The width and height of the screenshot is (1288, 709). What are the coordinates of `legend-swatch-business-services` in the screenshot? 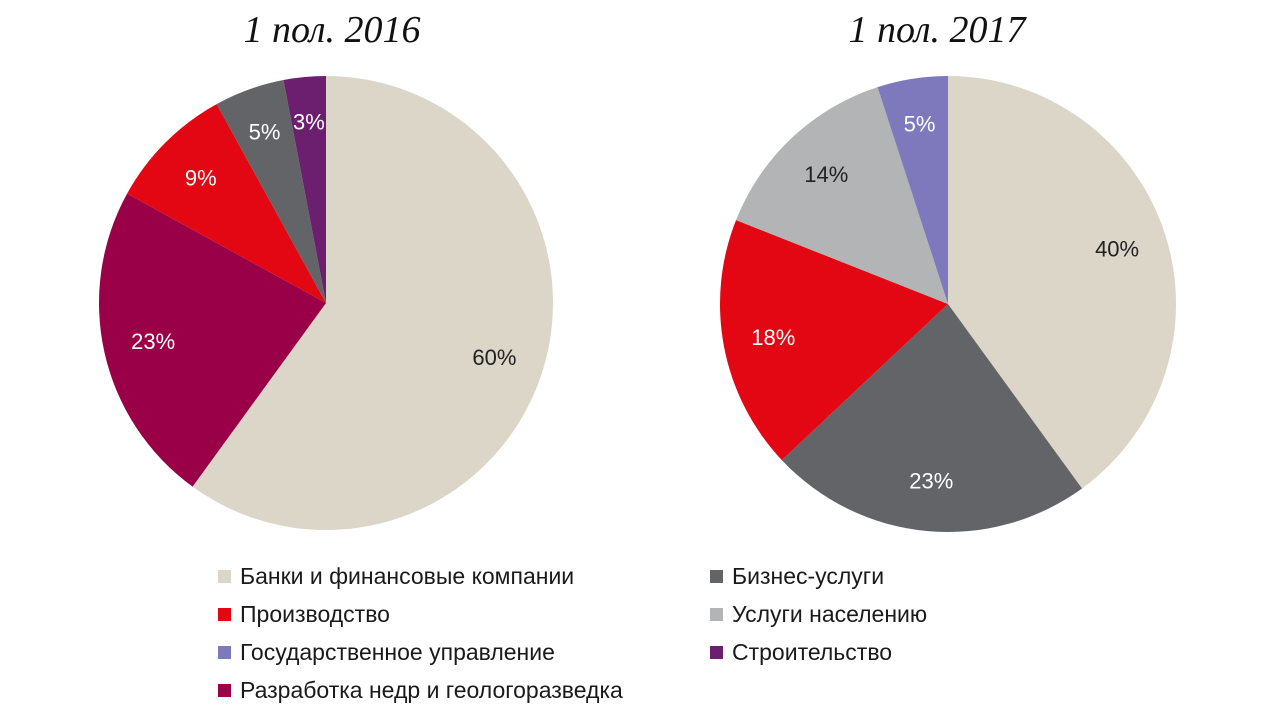 It's located at (716, 576).